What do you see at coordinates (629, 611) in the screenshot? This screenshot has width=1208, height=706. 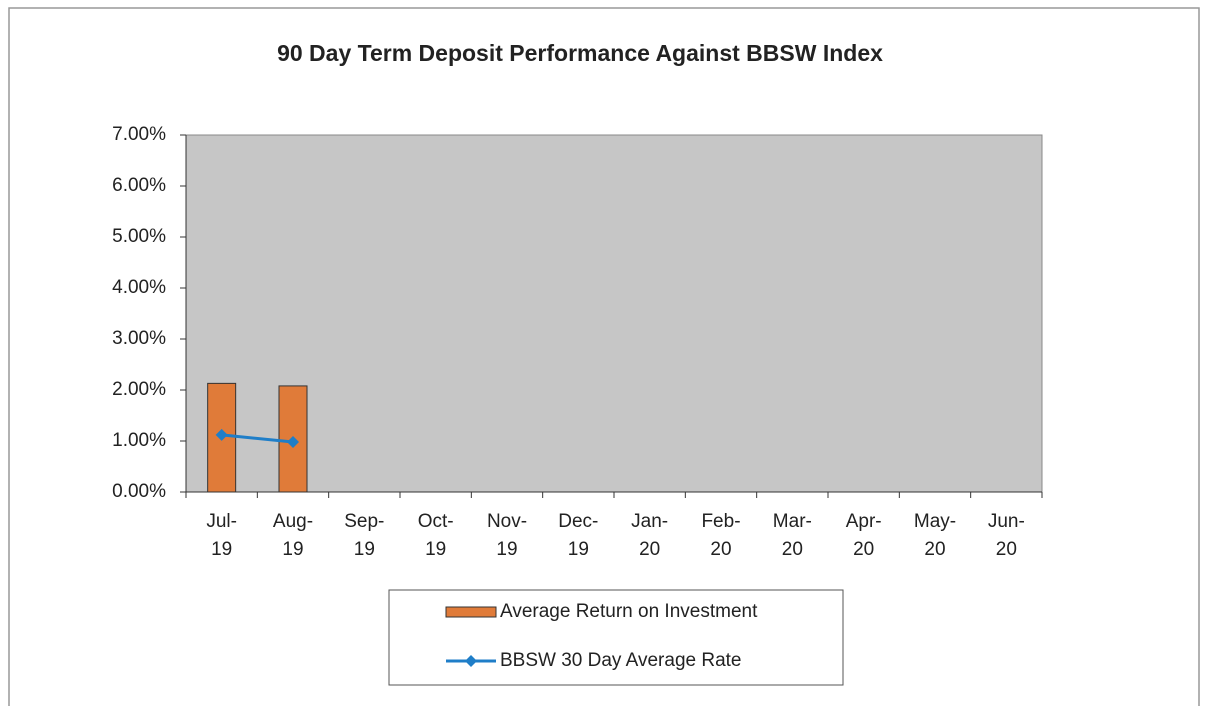 I see `legend-label: Average Return on Investment` at bounding box center [629, 611].